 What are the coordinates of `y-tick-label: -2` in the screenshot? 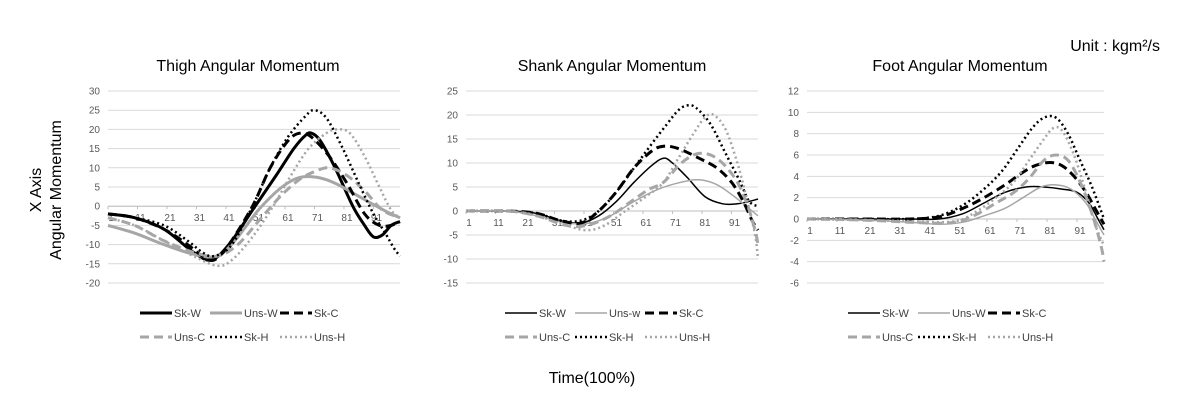 It's located at (794, 241).